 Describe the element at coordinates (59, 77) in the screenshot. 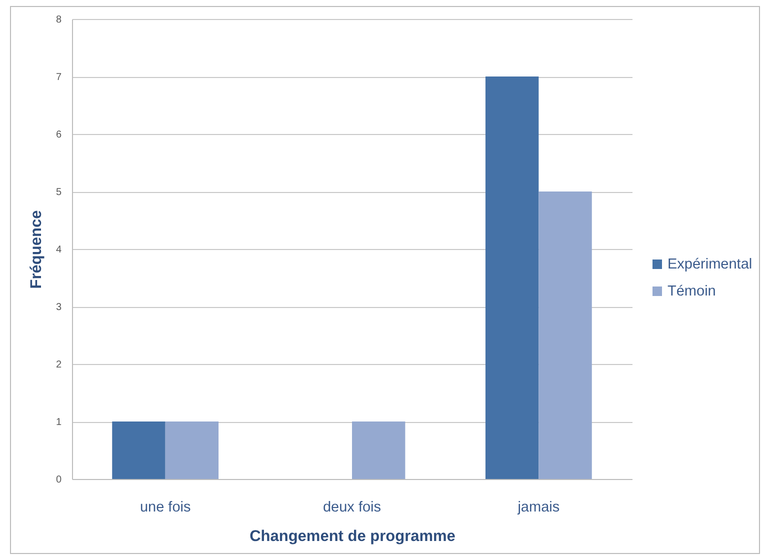

I see `y-tick-label: 7` at that location.